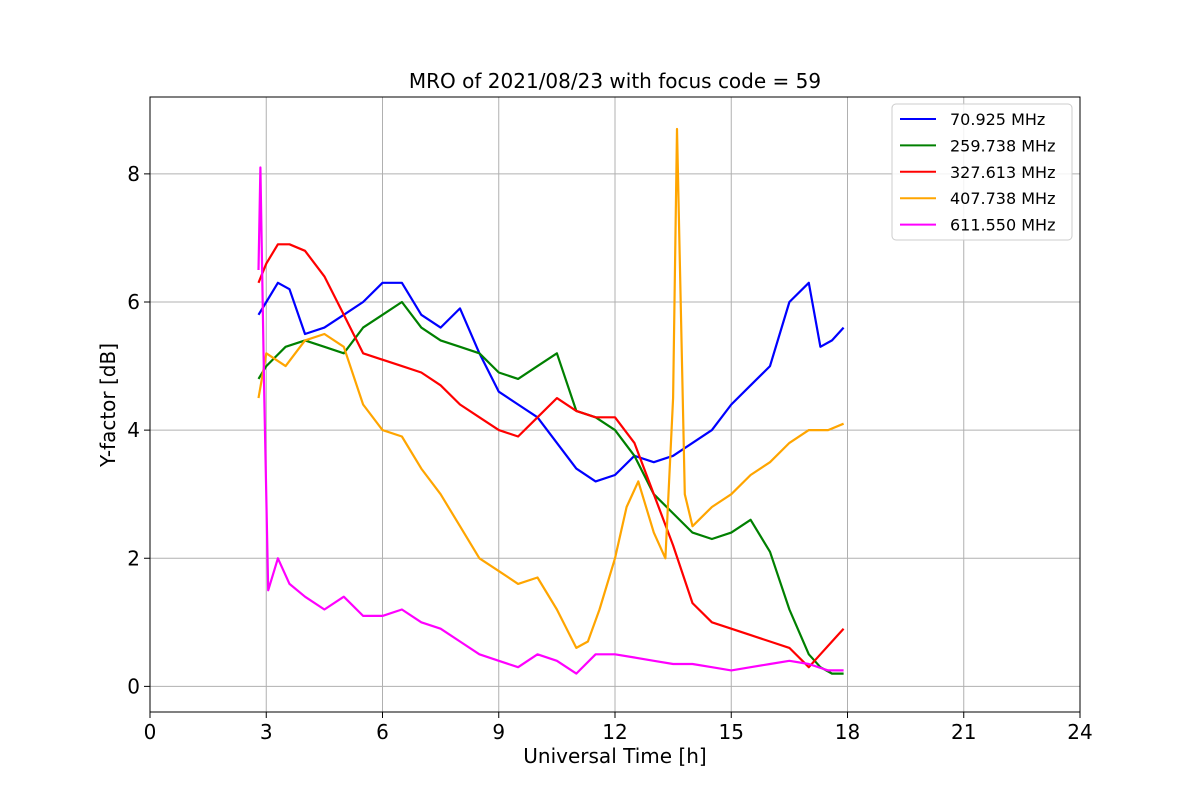  Describe the element at coordinates (133, 302) in the screenshot. I see `y-tick-label: 6` at that location.